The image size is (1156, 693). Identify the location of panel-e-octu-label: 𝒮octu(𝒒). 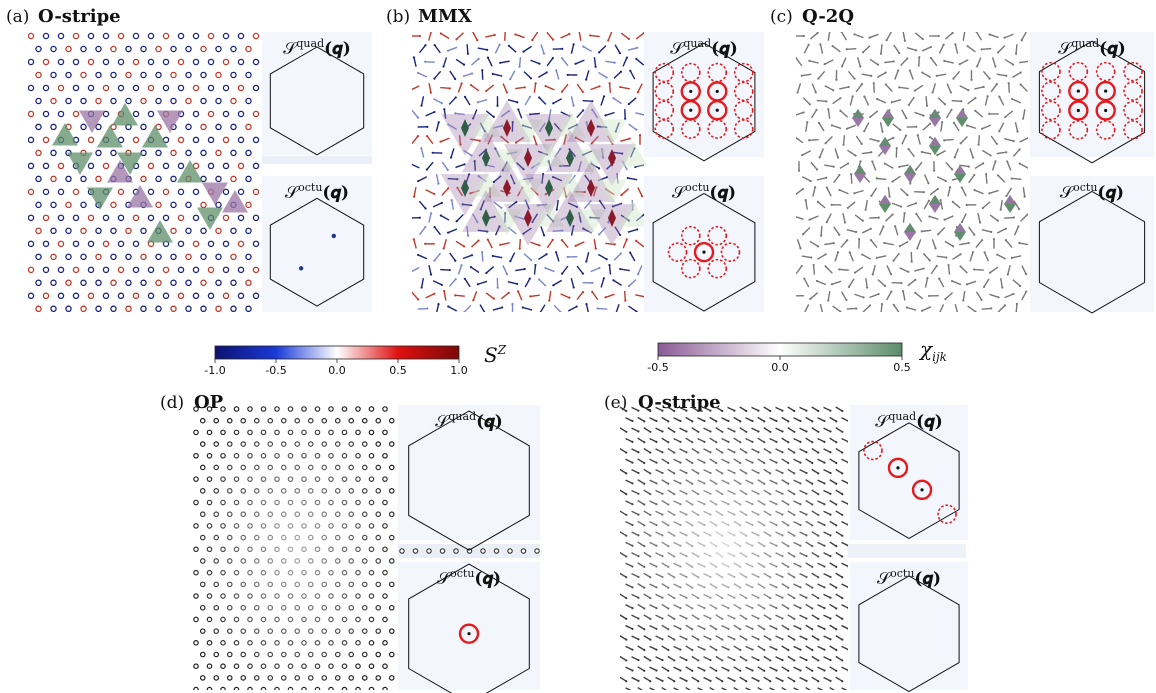
(909, 578).